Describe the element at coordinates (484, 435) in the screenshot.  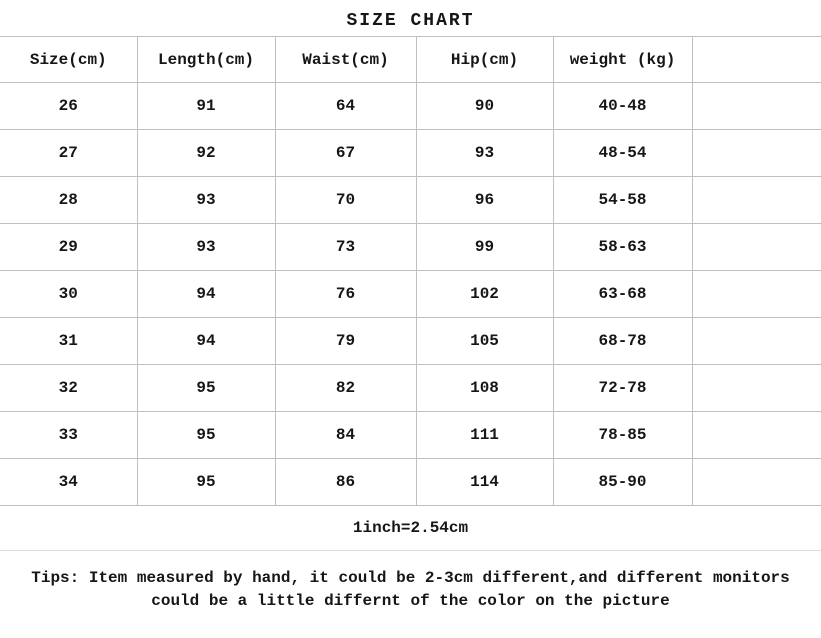
I see `cell-hip: 111` at that location.